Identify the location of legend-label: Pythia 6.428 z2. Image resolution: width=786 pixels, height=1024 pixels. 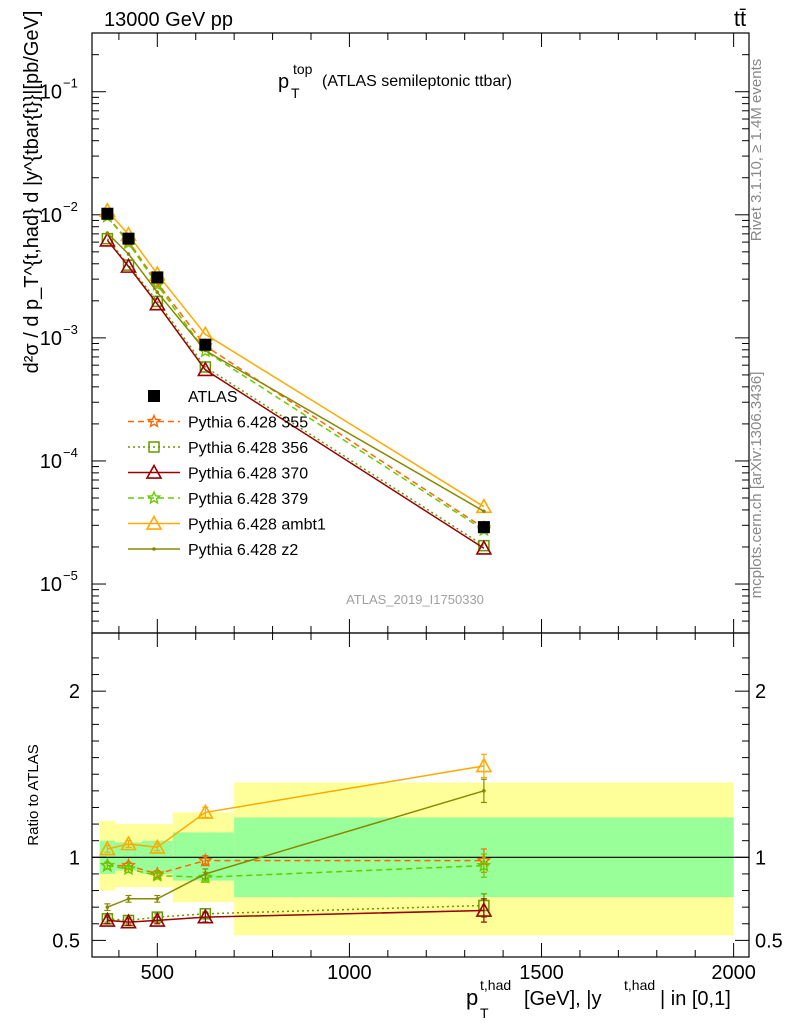
(243, 550).